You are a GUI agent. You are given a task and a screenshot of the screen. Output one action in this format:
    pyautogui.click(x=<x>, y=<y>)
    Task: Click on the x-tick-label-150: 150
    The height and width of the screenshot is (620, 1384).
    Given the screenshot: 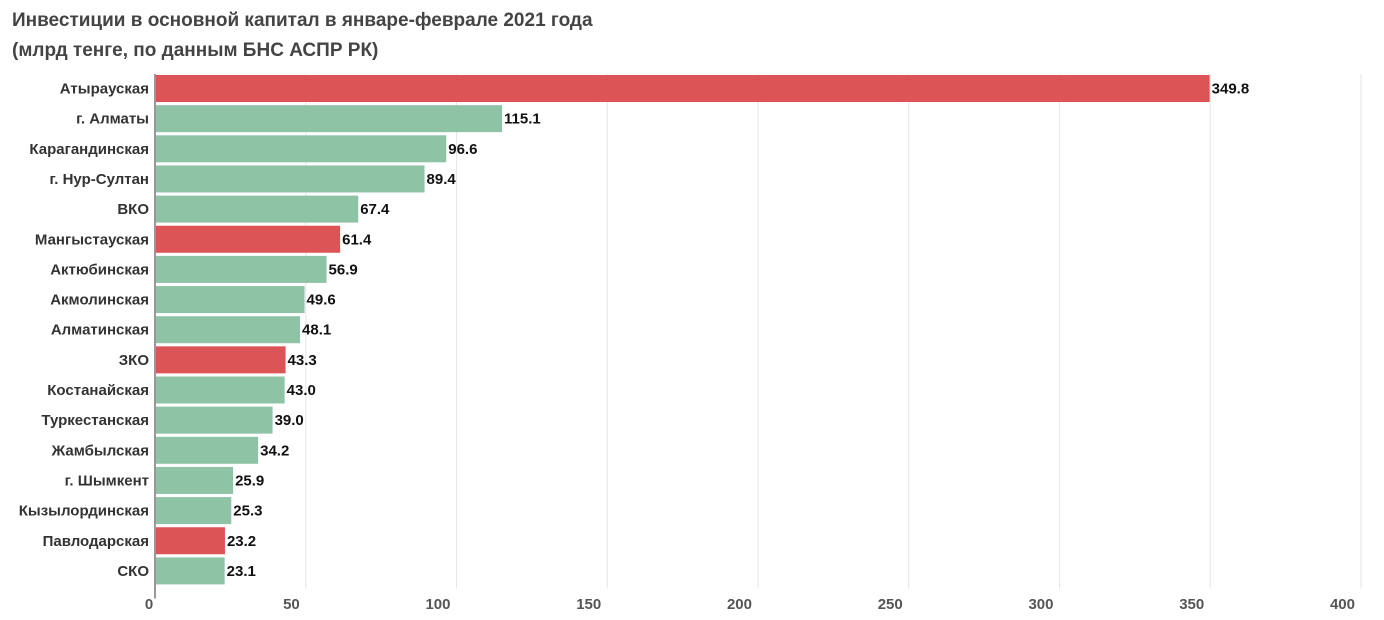 What is the action you would take?
    pyautogui.click(x=588, y=604)
    